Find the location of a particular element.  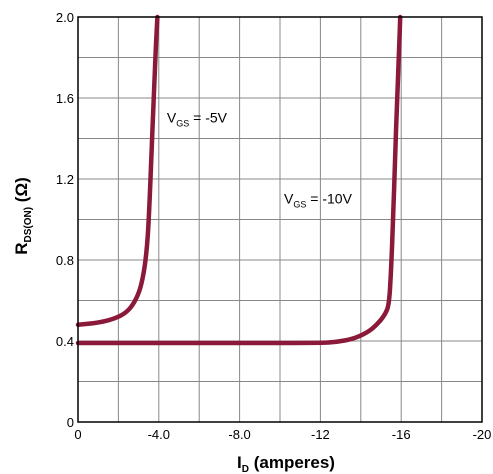

series-label-2: VGS = -10V is located at coordinates (318, 199).